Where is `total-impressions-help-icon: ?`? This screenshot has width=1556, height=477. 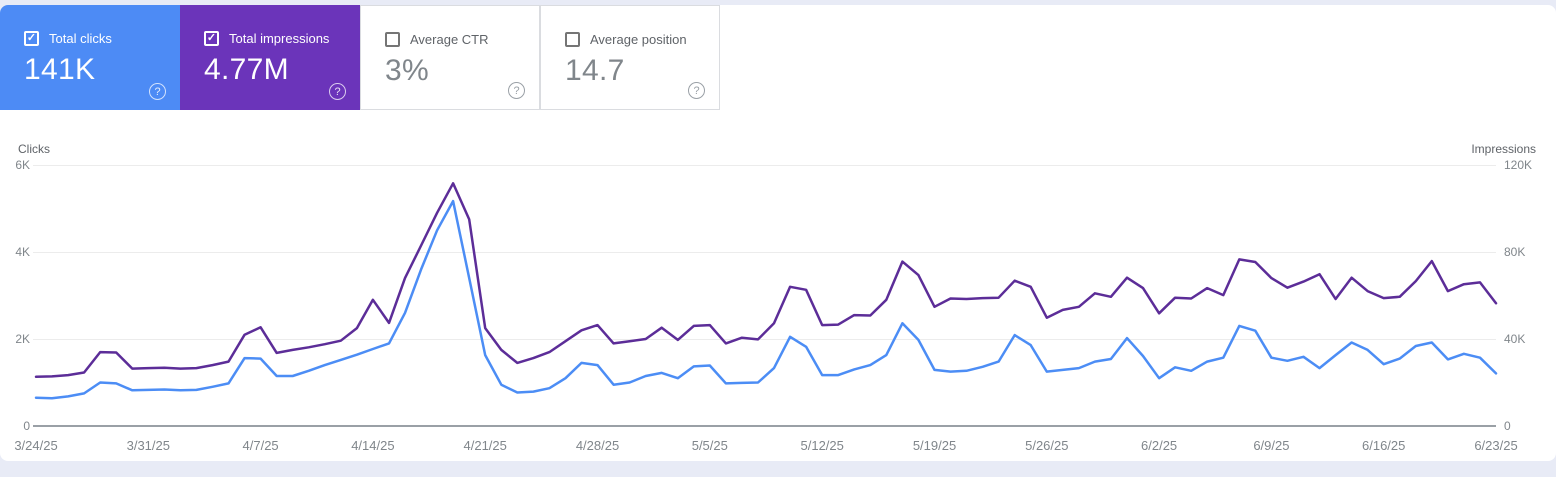 total-impressions-help-icon: ? is located at coordinates (337, 91).